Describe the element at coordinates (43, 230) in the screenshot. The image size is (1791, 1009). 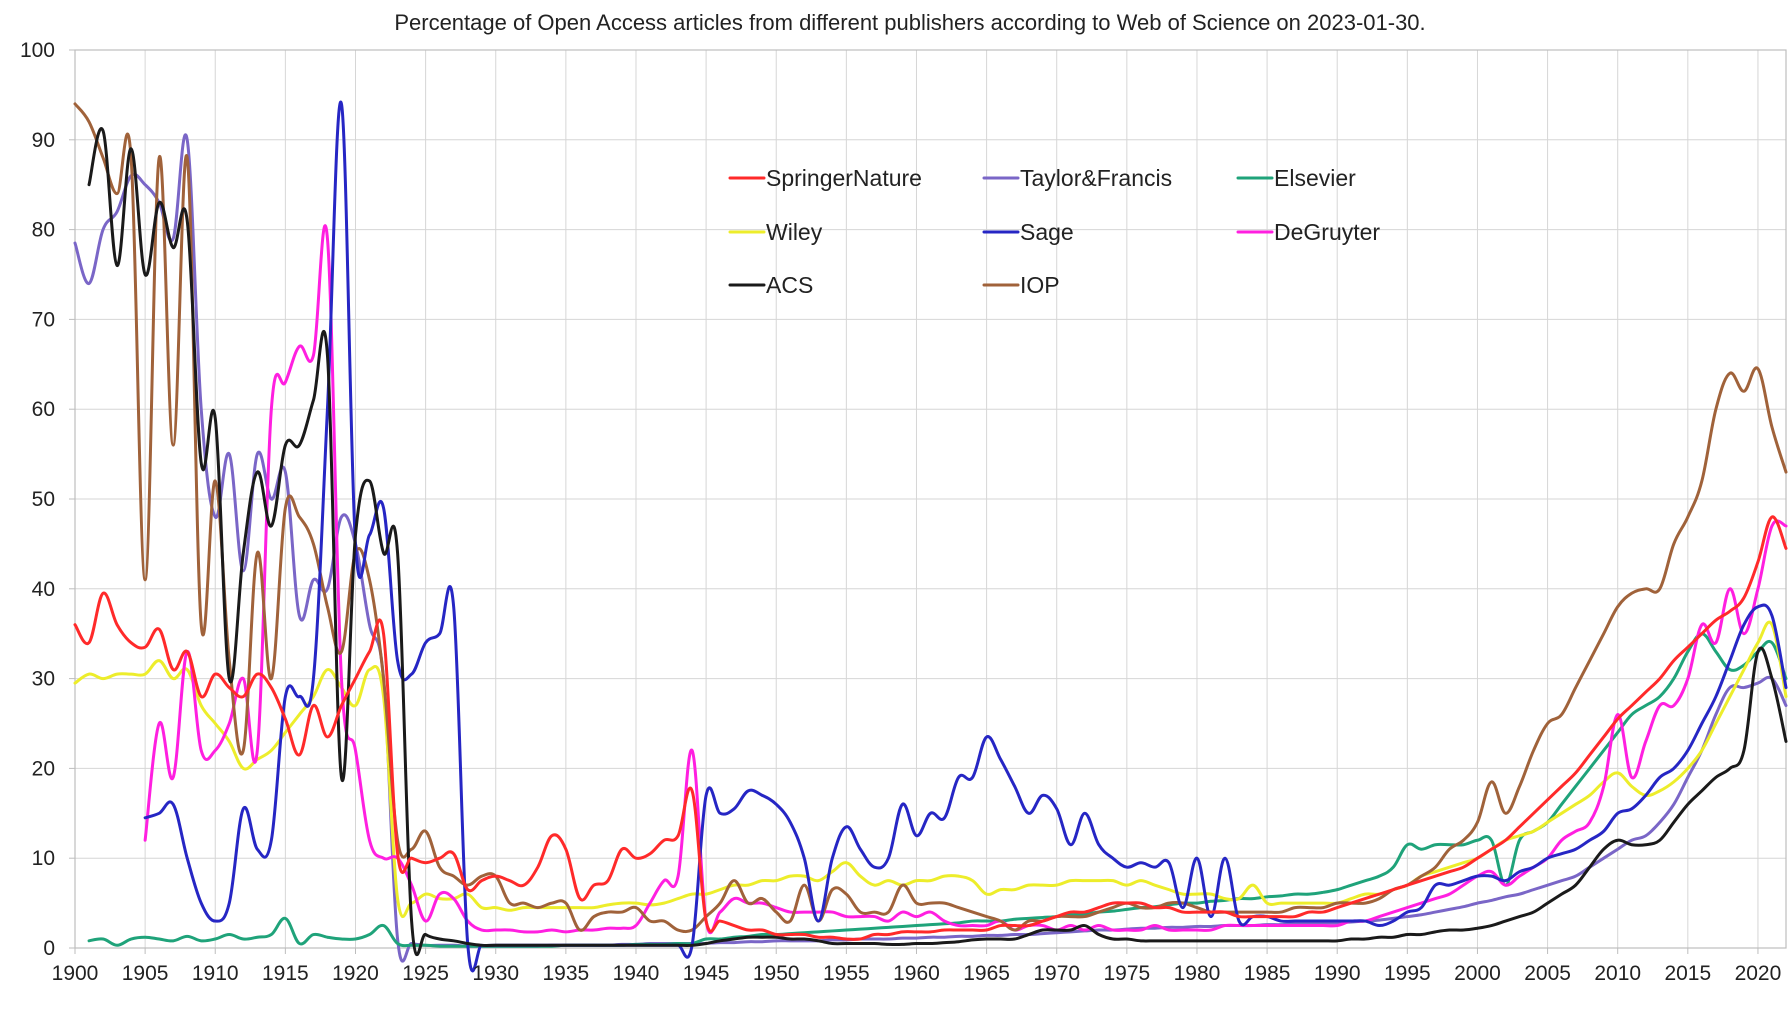
I see `y-tick-label-80: 80` at that location.